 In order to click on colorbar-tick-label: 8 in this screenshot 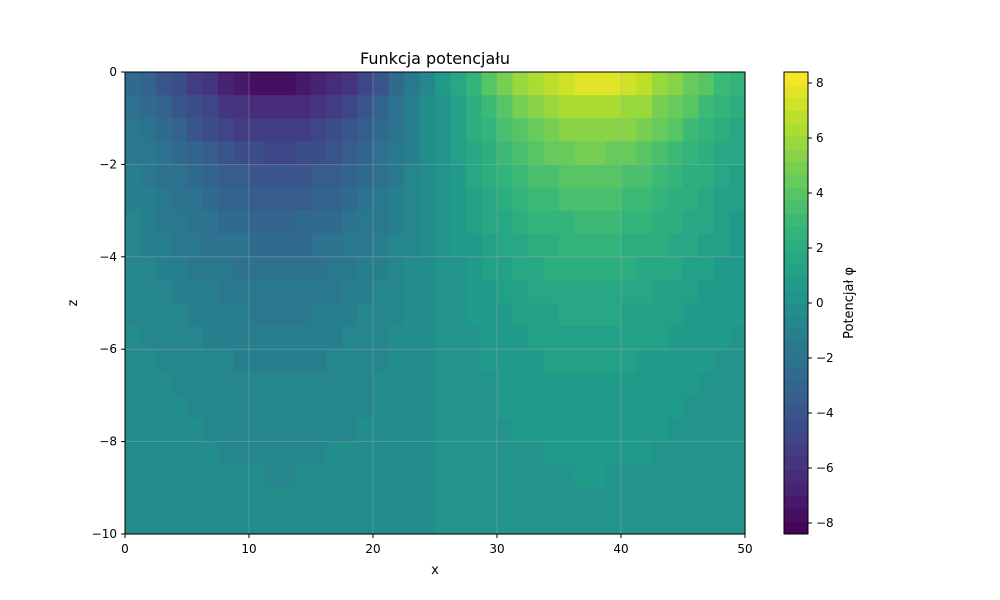, I will do `click(820, 83)`.